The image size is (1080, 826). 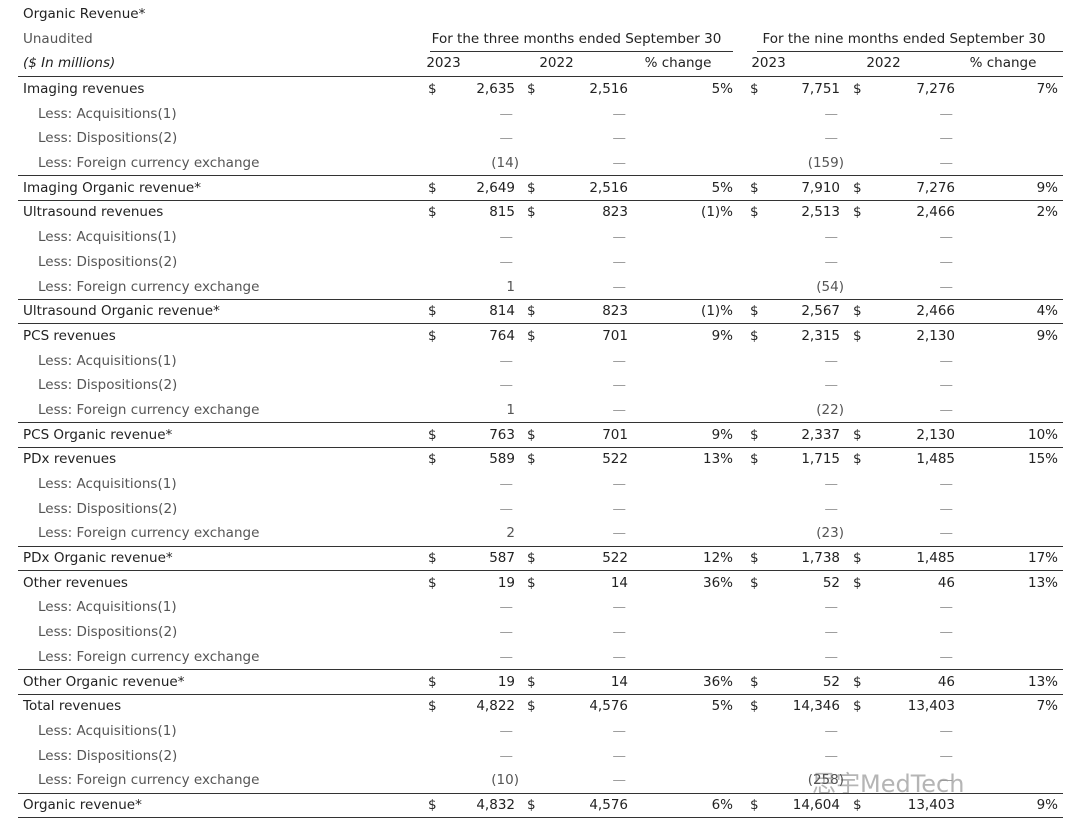 What do you see at coordinates (946, 582) in the screenshot?
I see `cell: 46` at bounding box center [946, 582].